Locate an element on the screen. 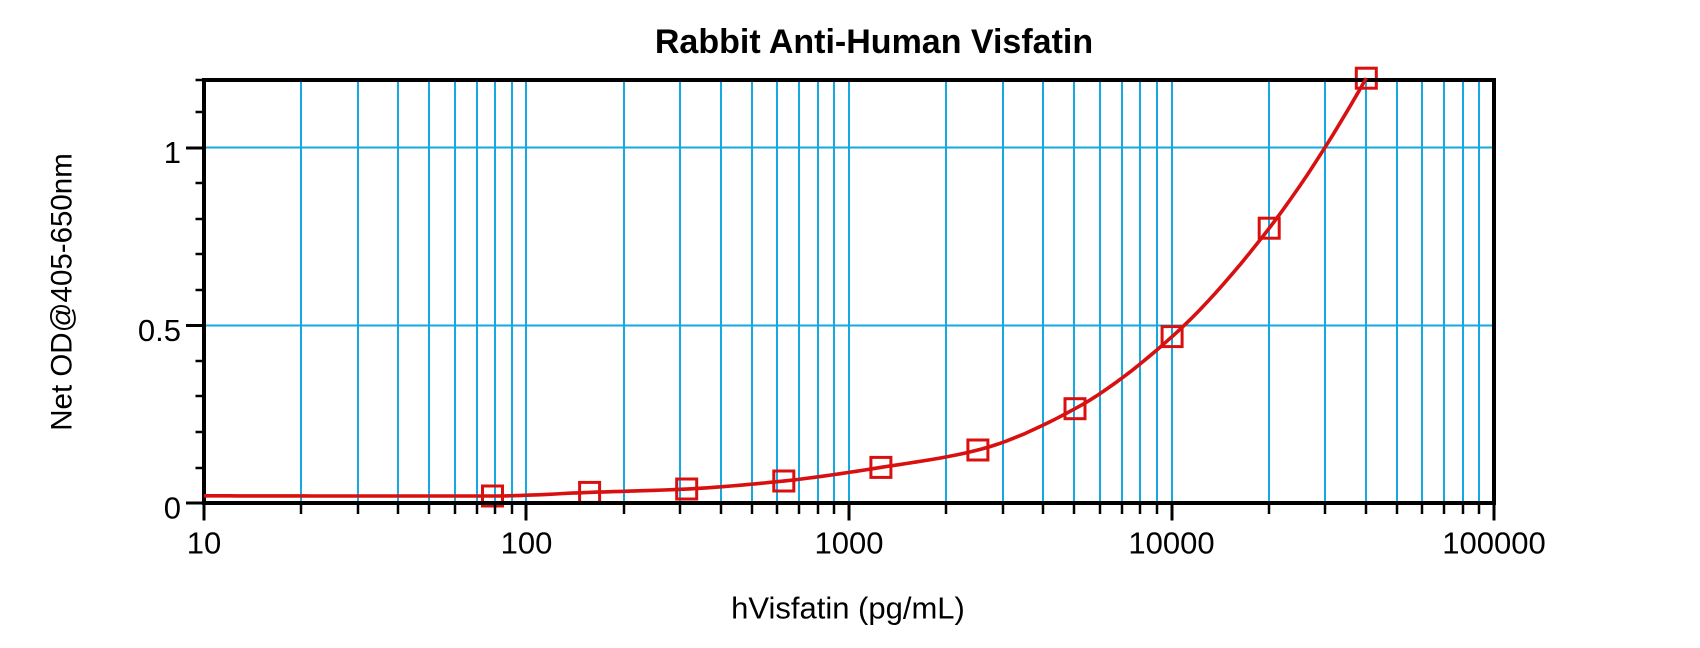 The image size is (1700, 648). svg-text: 0.5 is located at coordinates (159, 330).